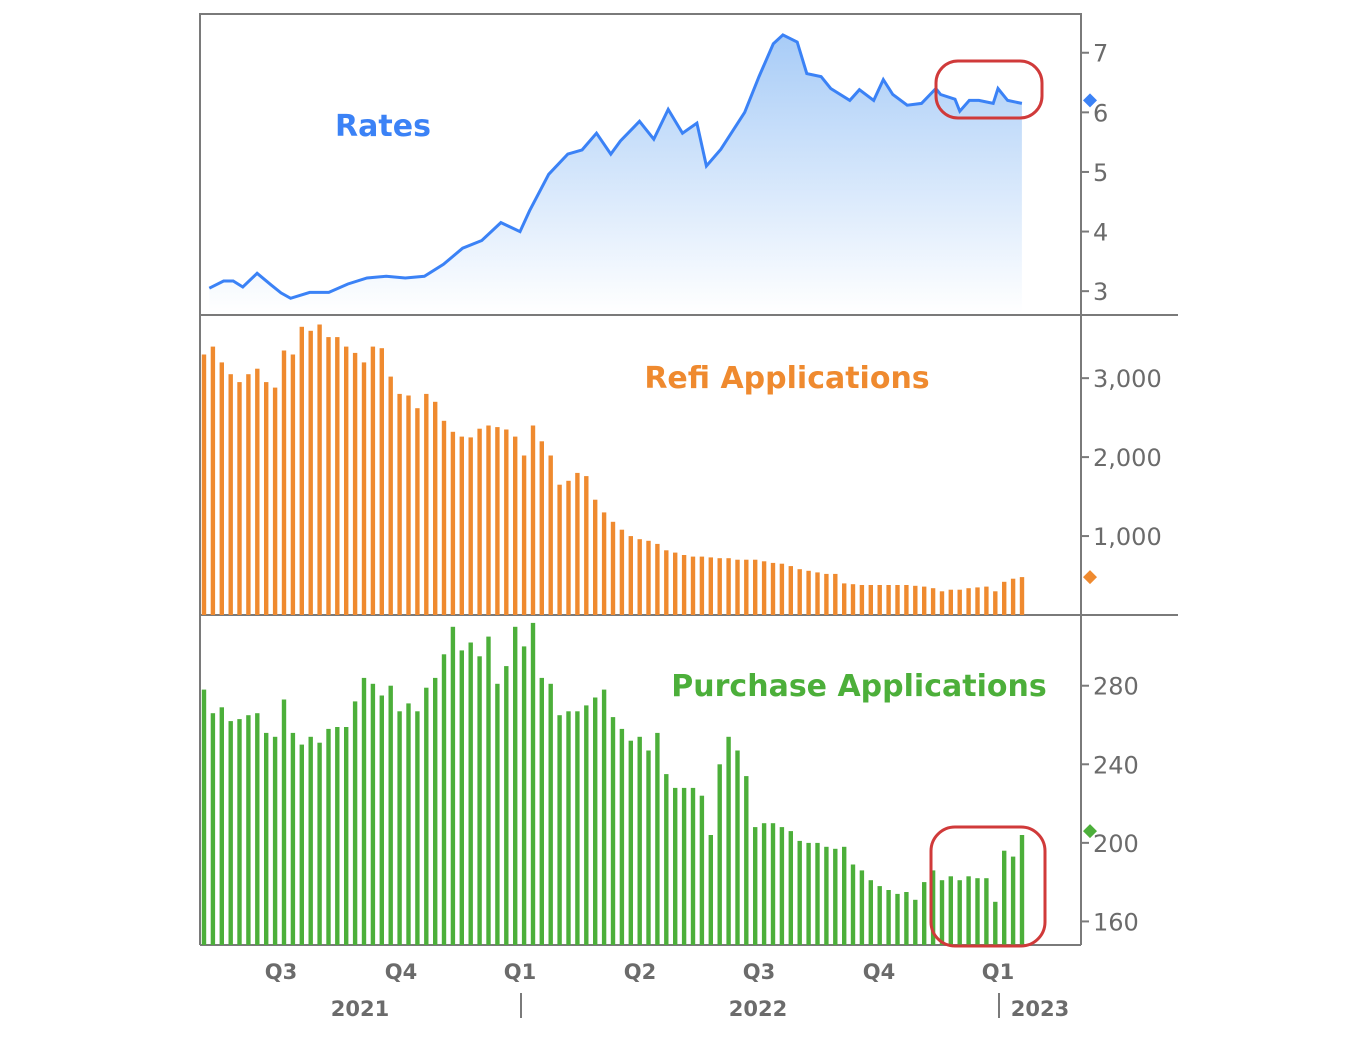 This screenshot has height=1048, width=1370. What do you see at coordinates (1100, 54) in the screenshot?
I see `rates-y-tick-label: 7` at bounding box center [1100, 54].